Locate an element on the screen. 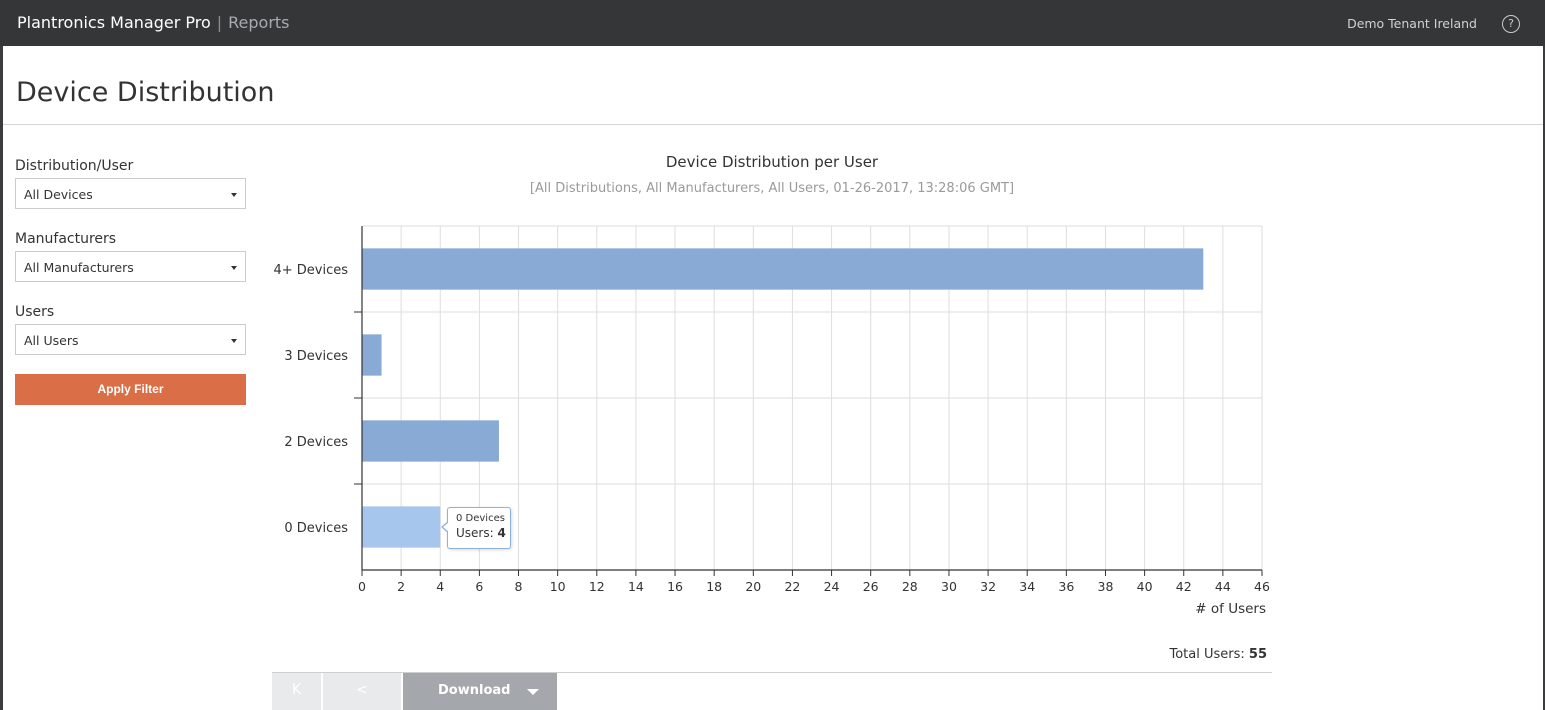 This screenshot has height=710, width=1545. x-tick-label: 22 is located at coordinates (792, 586).